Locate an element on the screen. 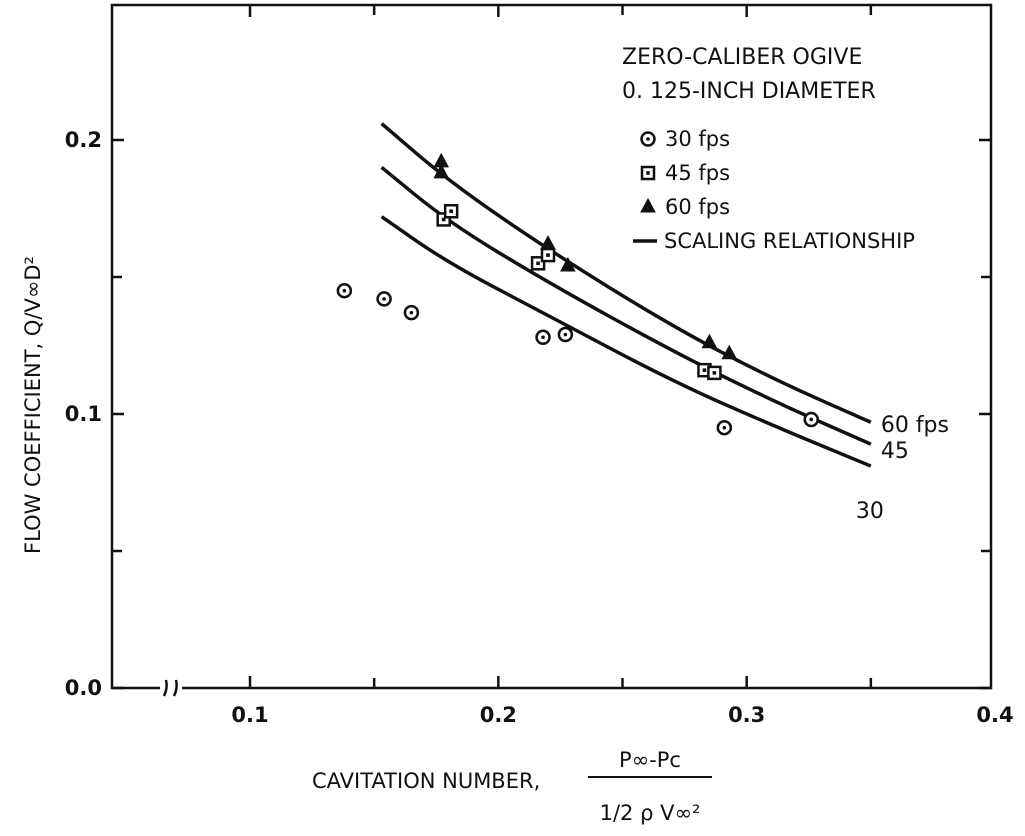 The height and width of the screenshot is (836, 1025). legend-label: SCALING RELATIONSHIP is located at coordinates (789, 241).